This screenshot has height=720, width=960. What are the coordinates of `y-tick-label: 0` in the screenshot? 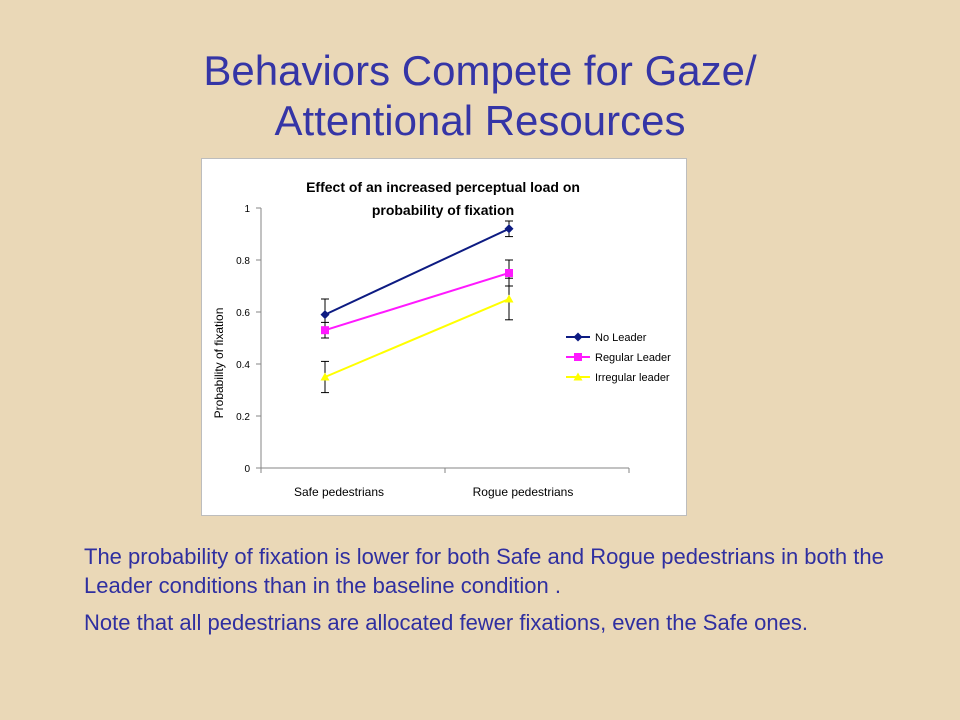 It's located at (247, 469).